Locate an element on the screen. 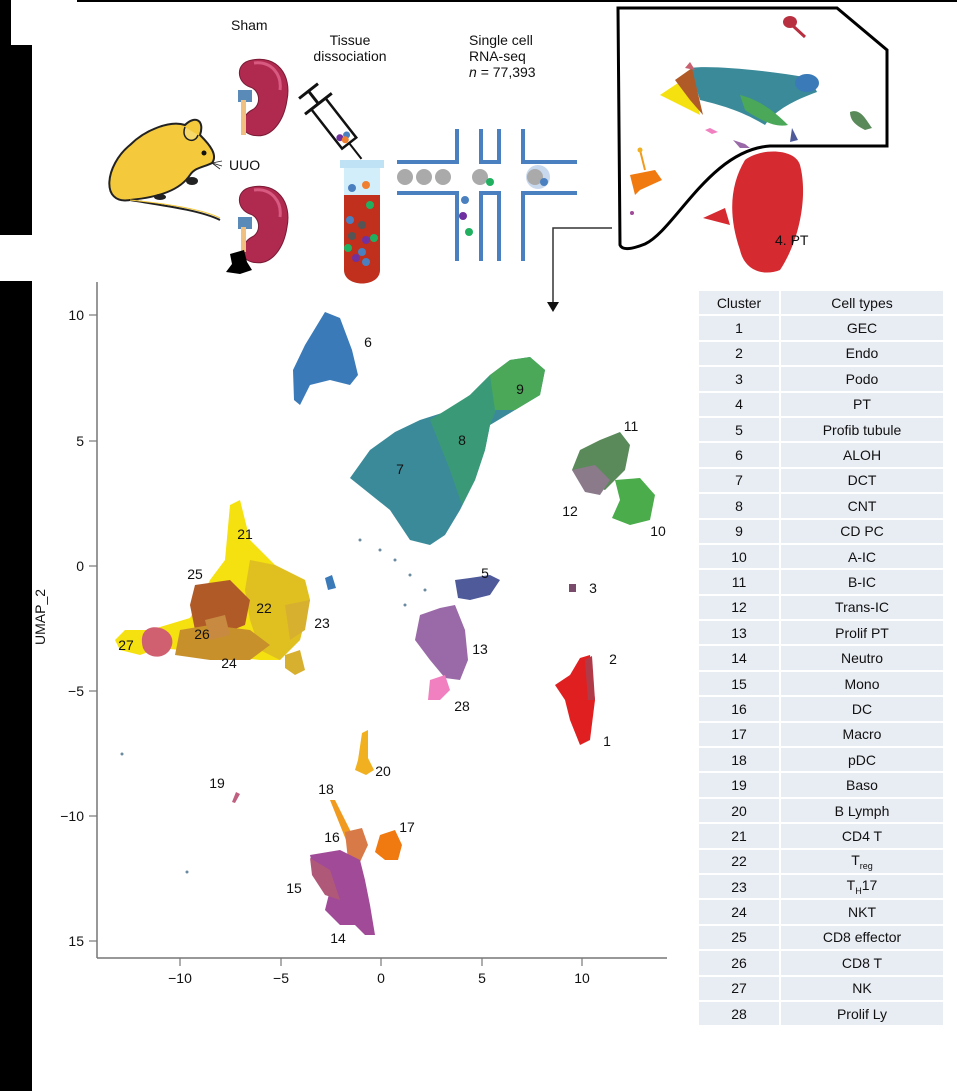  table-row: 1 GEC is located at coordinates (821, 328).